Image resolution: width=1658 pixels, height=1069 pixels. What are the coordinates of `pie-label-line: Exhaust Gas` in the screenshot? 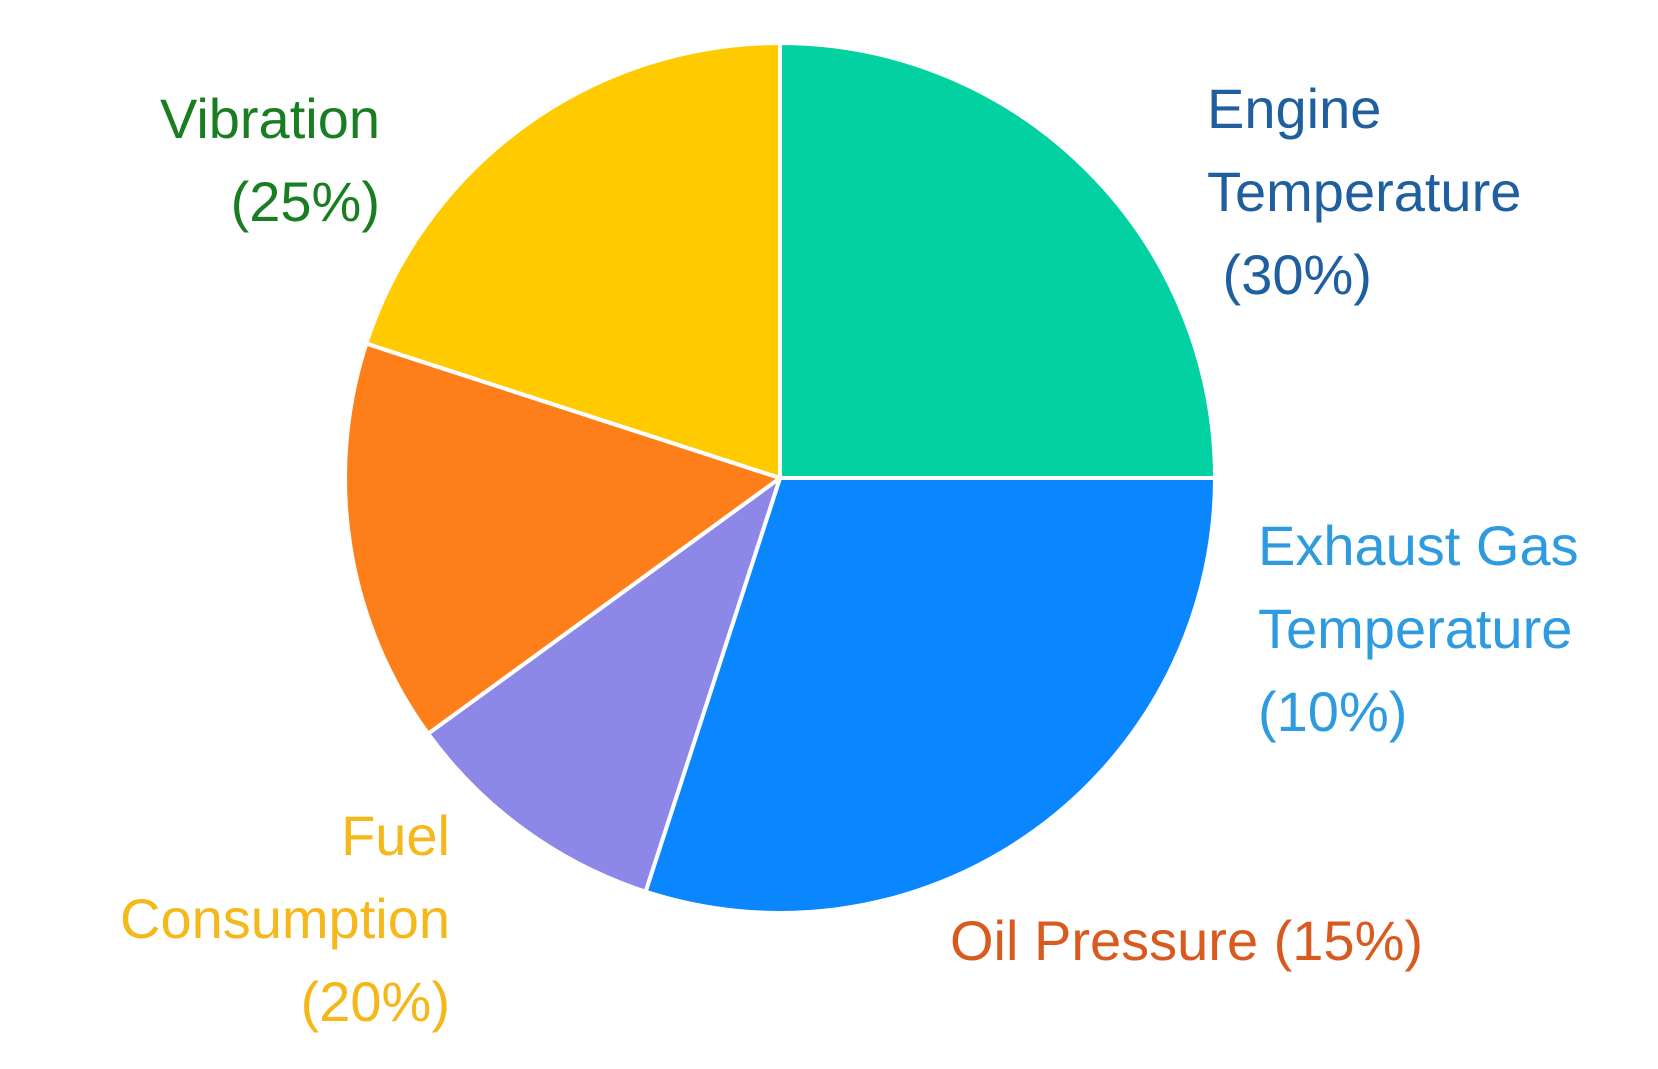 It's located at (1418, 545).